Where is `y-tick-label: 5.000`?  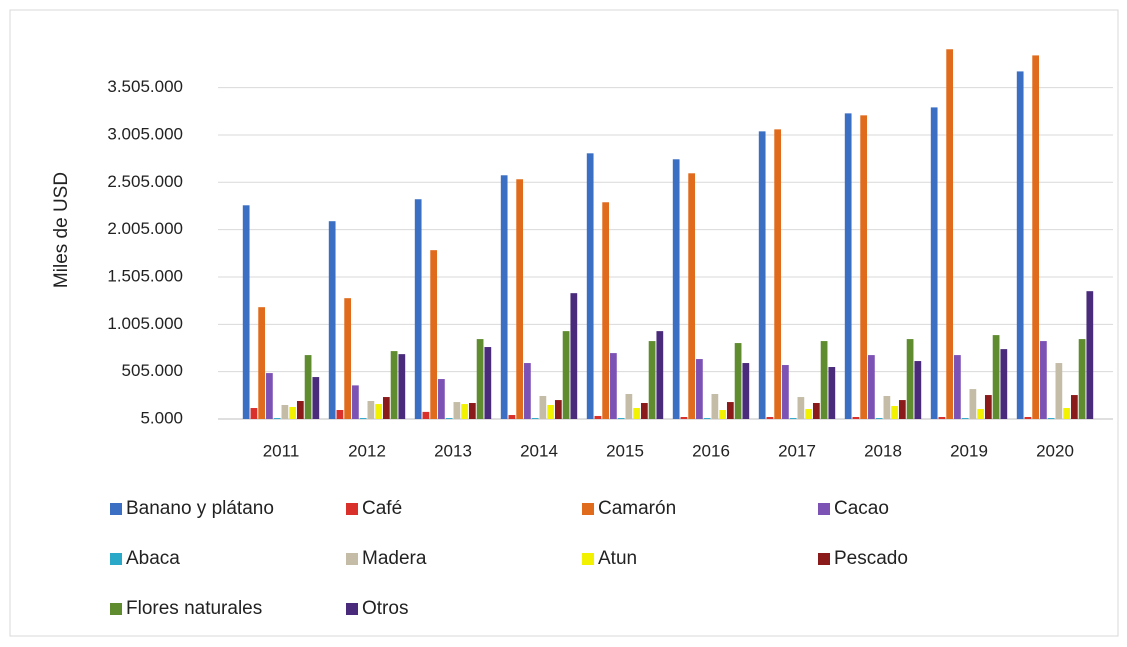 y-tick-label: 5.000 is located at coordinates (161, 417).